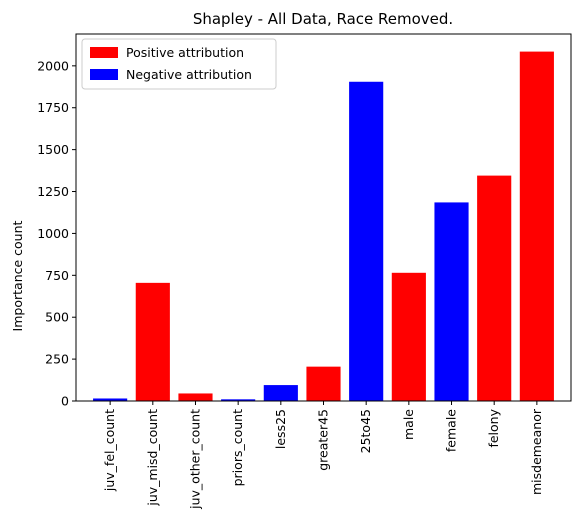 The height and width of the screenshot is (532, 580). What do you see at coordinates (366, 241) in the screenshot?
I see `bar-25to45` at bounding box center [366, 241].